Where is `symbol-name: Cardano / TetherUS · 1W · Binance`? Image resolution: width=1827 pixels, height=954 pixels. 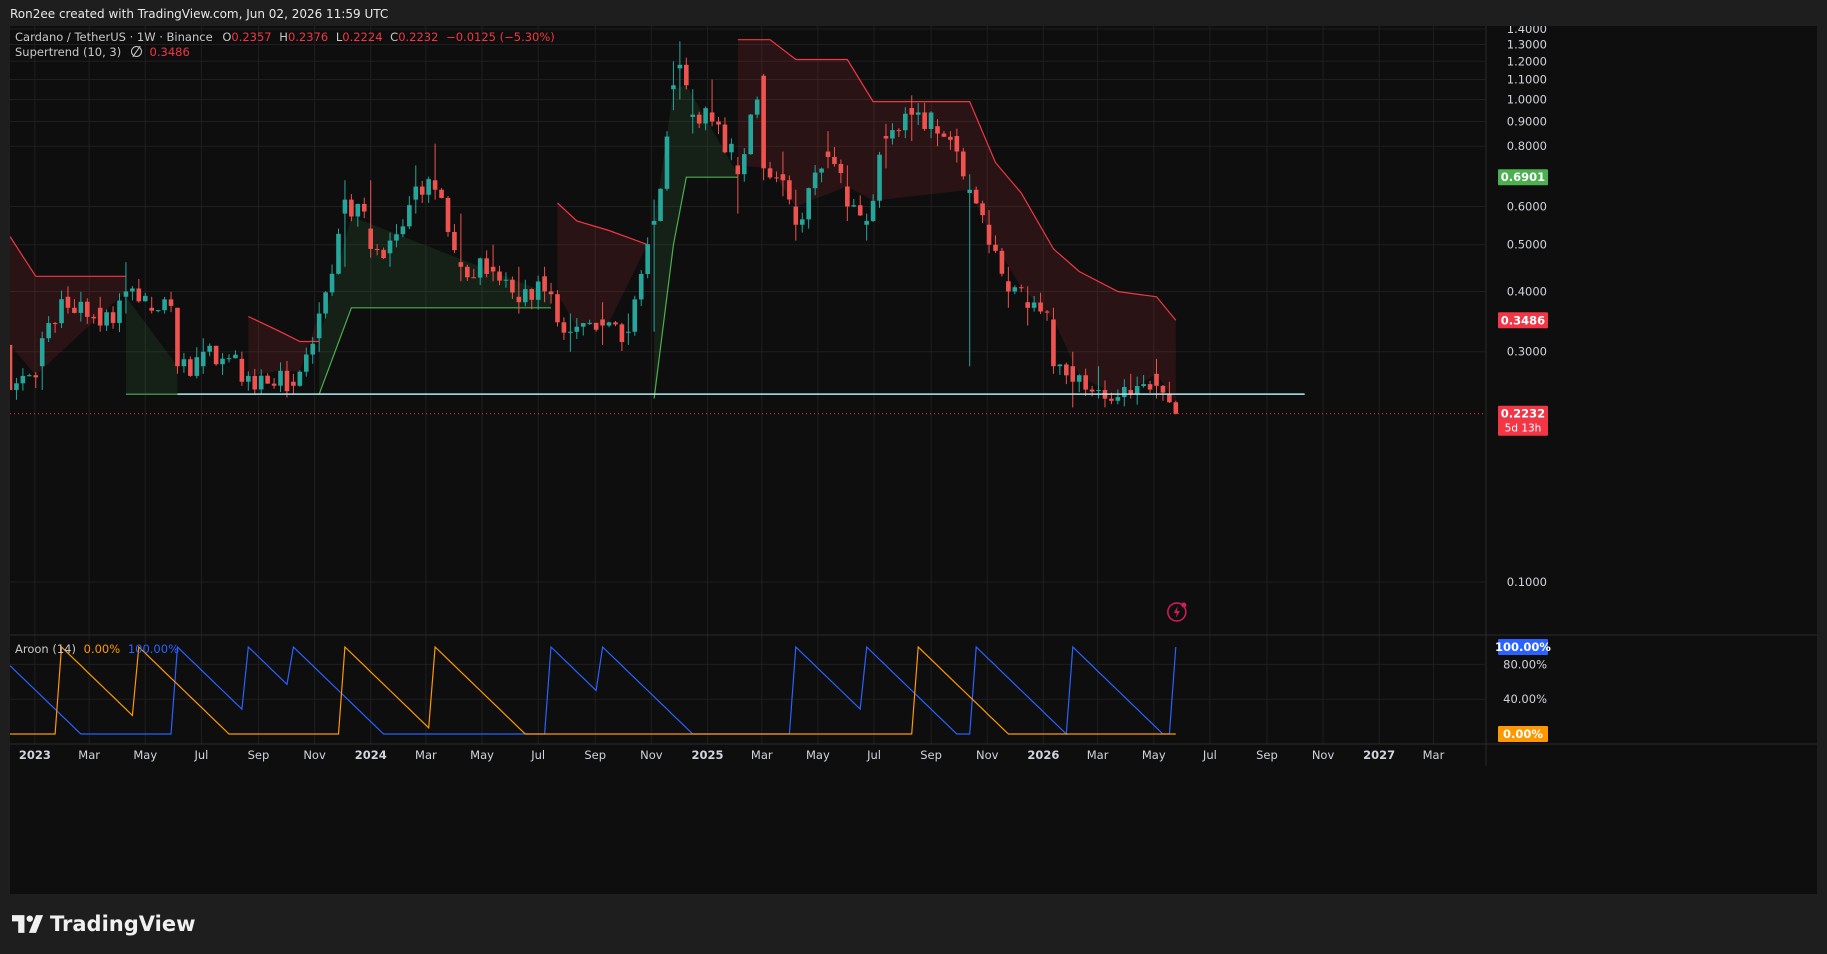 symbol-name: Cardano / TetherUS · 1W · Binance is located at coordinates (114, 37).